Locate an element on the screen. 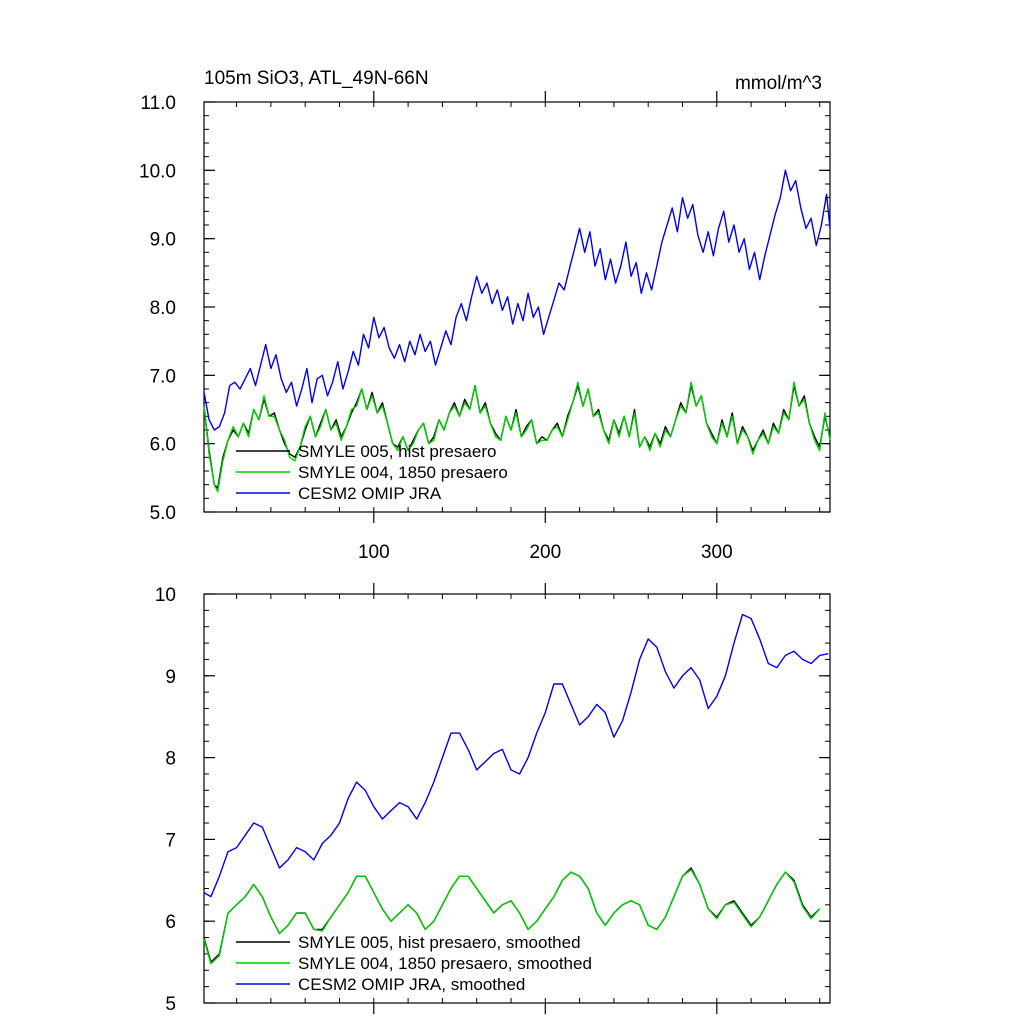 The width and height of the screenshot is (1024, 1024). units-label: mmol/m^3 is located at coordinates (778, 83).